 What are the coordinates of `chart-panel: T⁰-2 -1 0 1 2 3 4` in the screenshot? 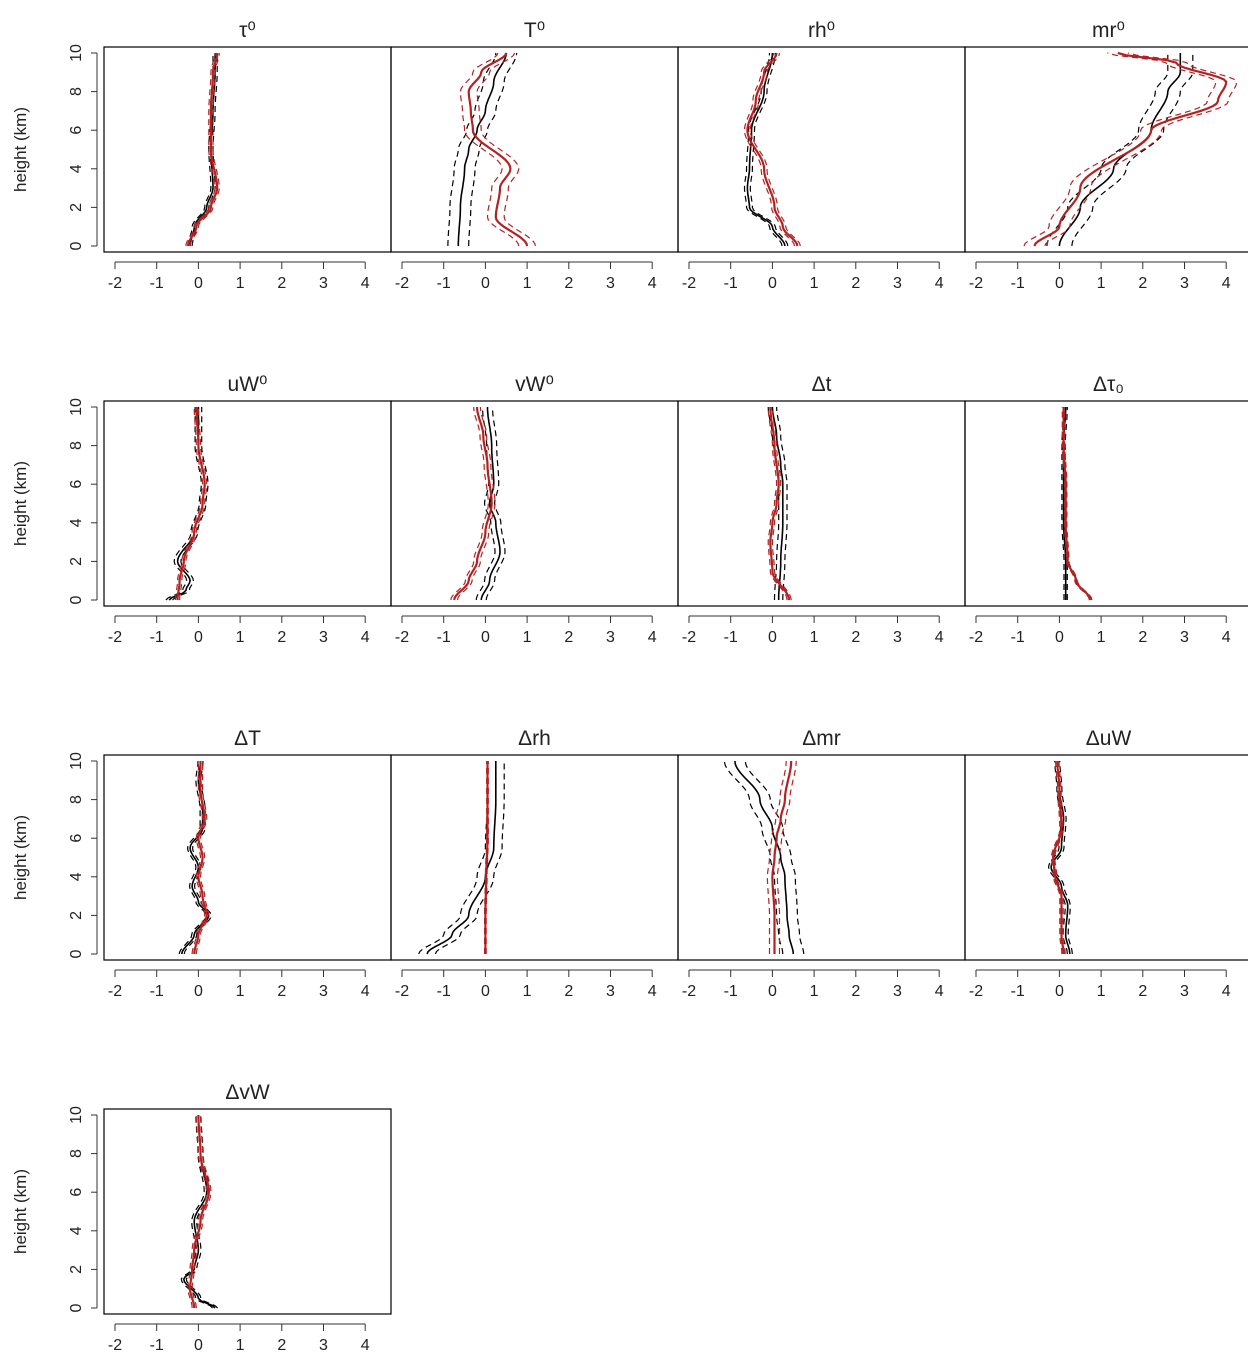 It's located at (534, 155).